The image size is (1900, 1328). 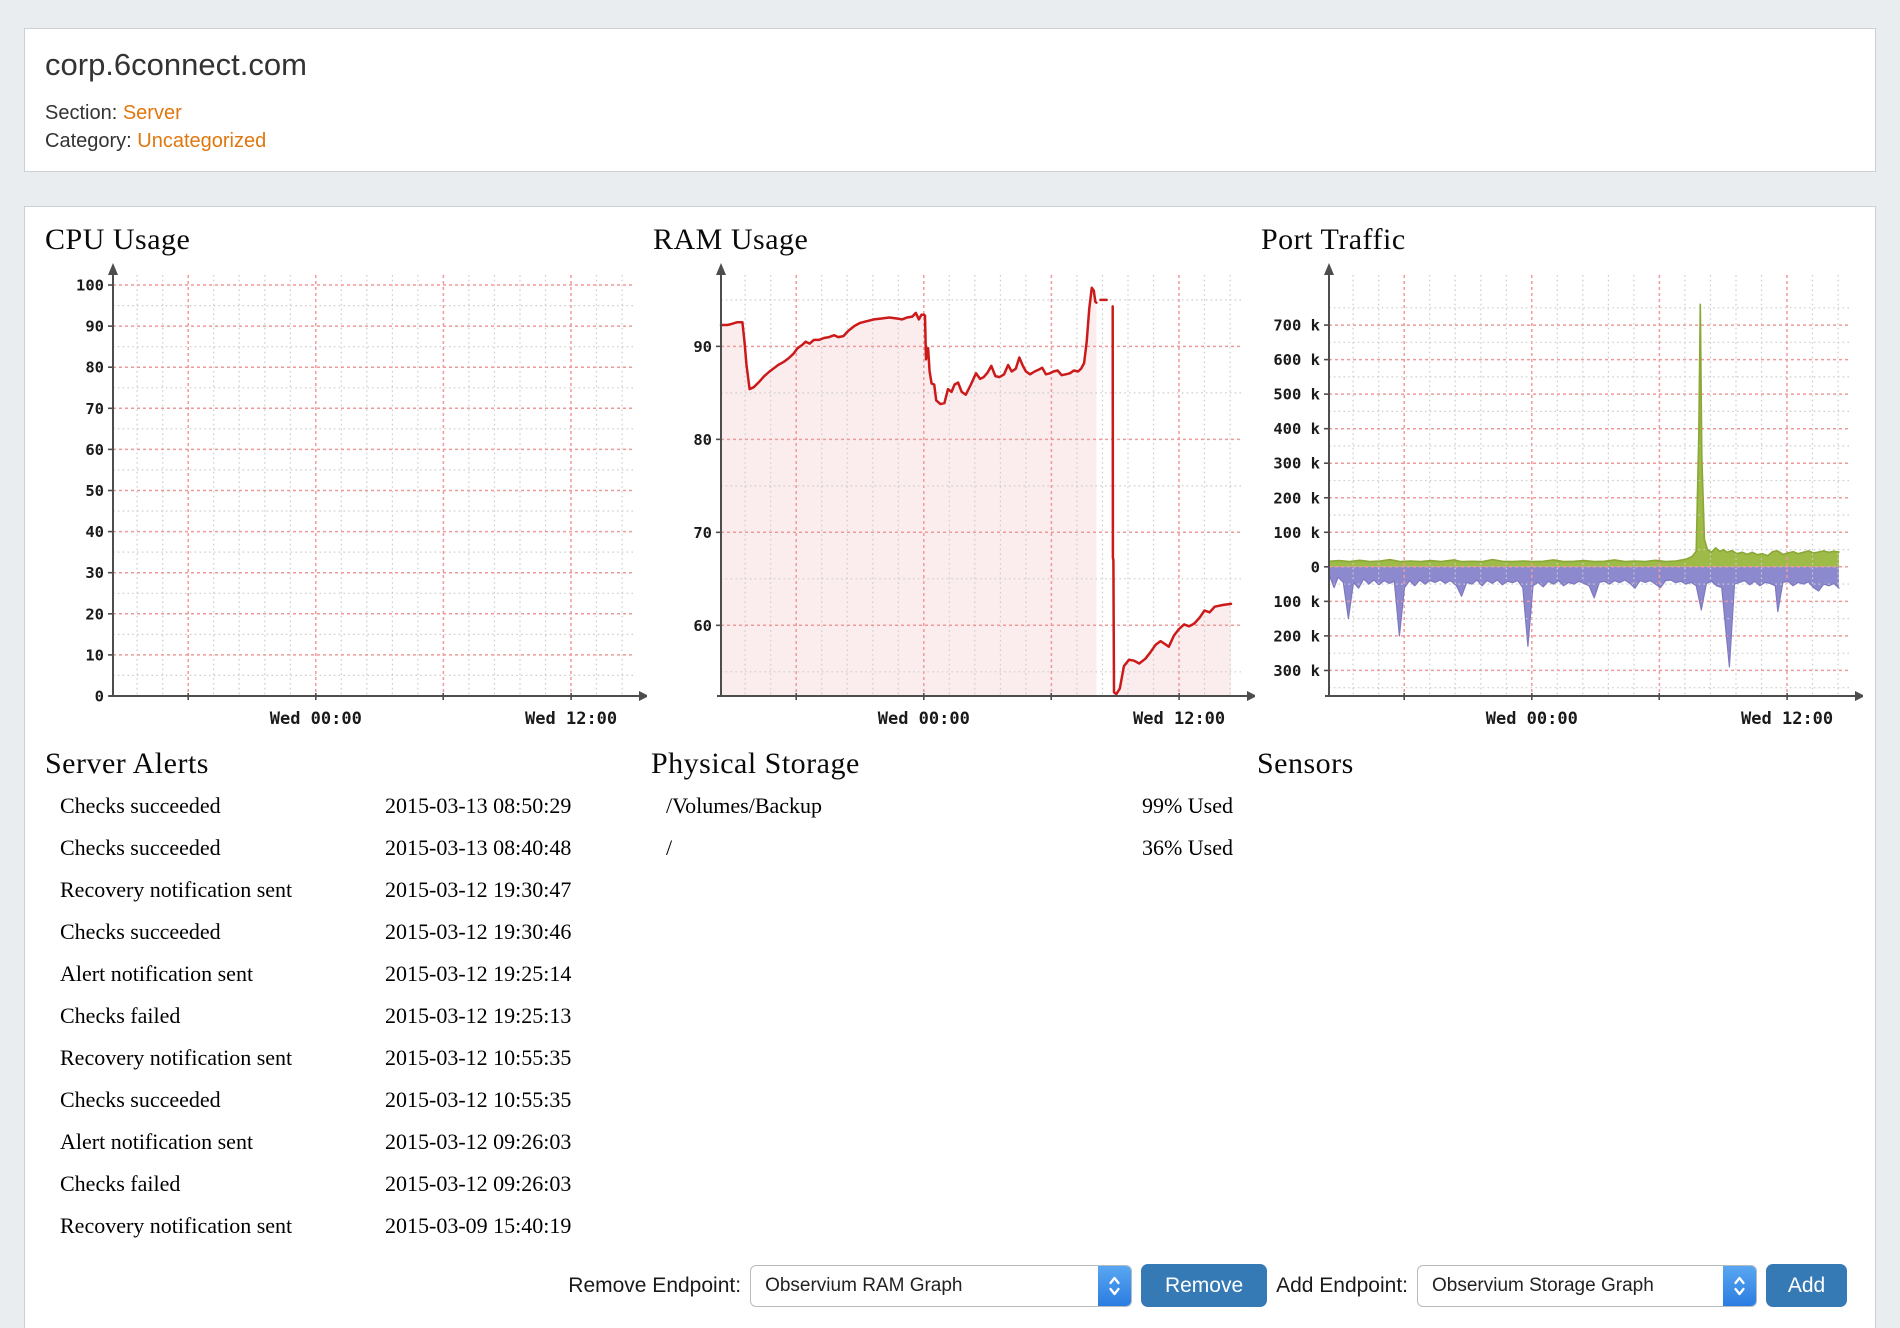 What do you see at coordinates (478, 847) in the screenshot?
I see `alert-timestamp: 2015-03-13 08:40:48` at bounding box center [478, 847].